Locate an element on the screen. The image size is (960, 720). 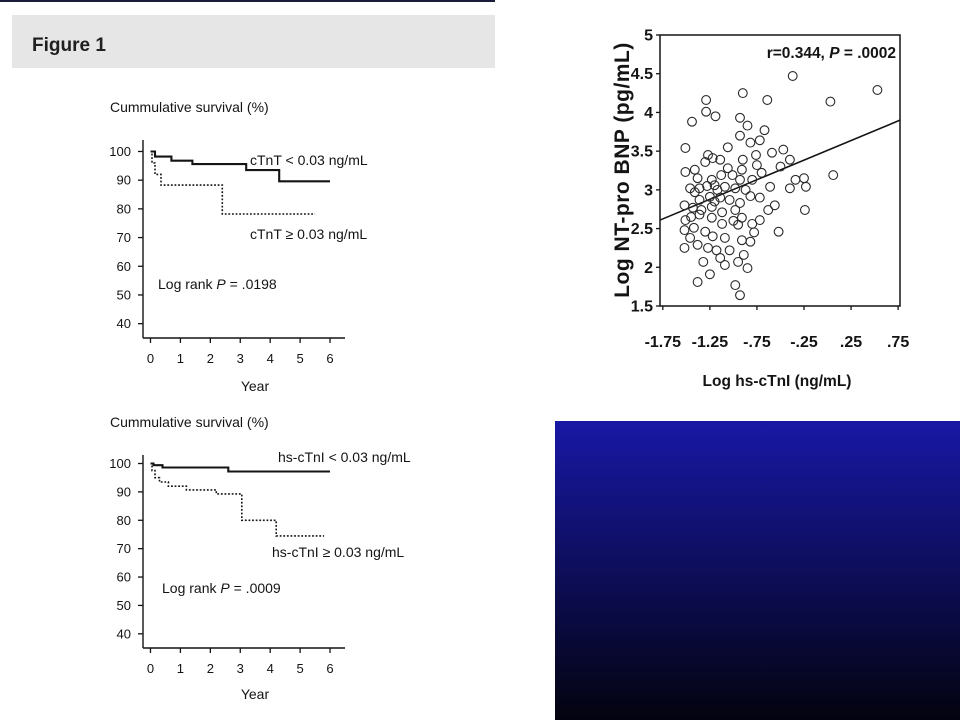
x-tick-label: .25 is located at coordinates (851, 342).